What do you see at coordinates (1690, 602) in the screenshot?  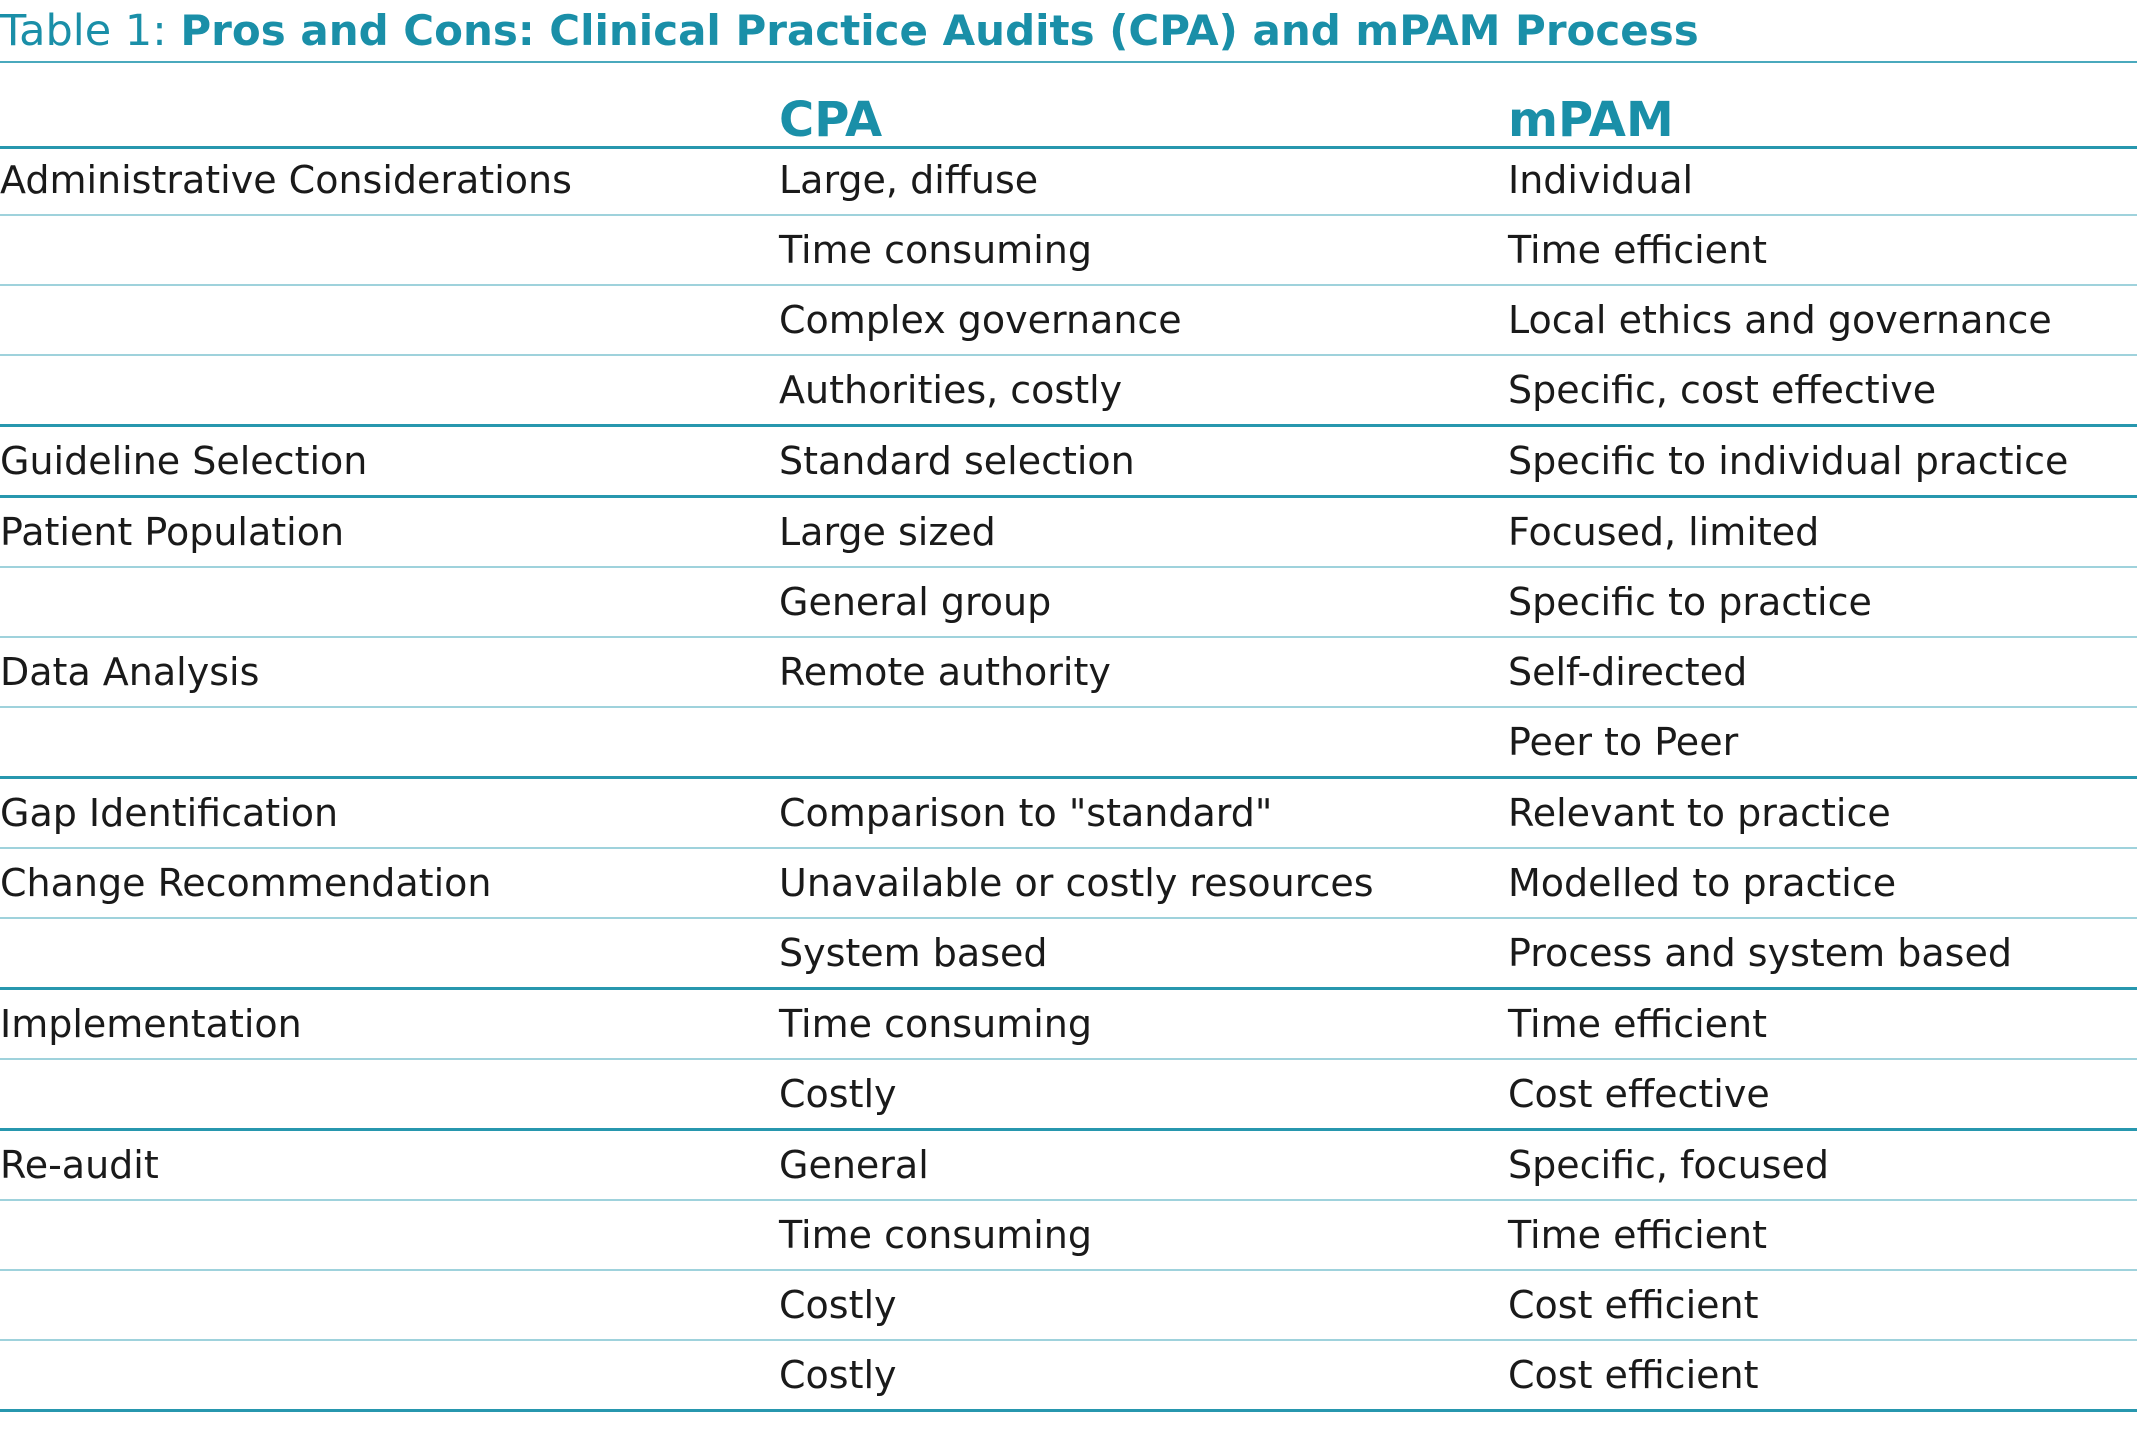 I see `mpam-cell: Specific to practice` at bounding box center [1690, 602].